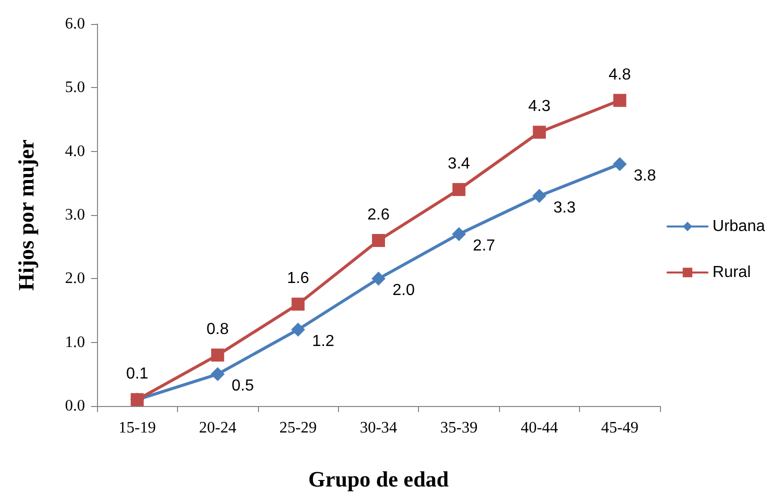  I want to click on data-label: 0.8, so click(217, 329).